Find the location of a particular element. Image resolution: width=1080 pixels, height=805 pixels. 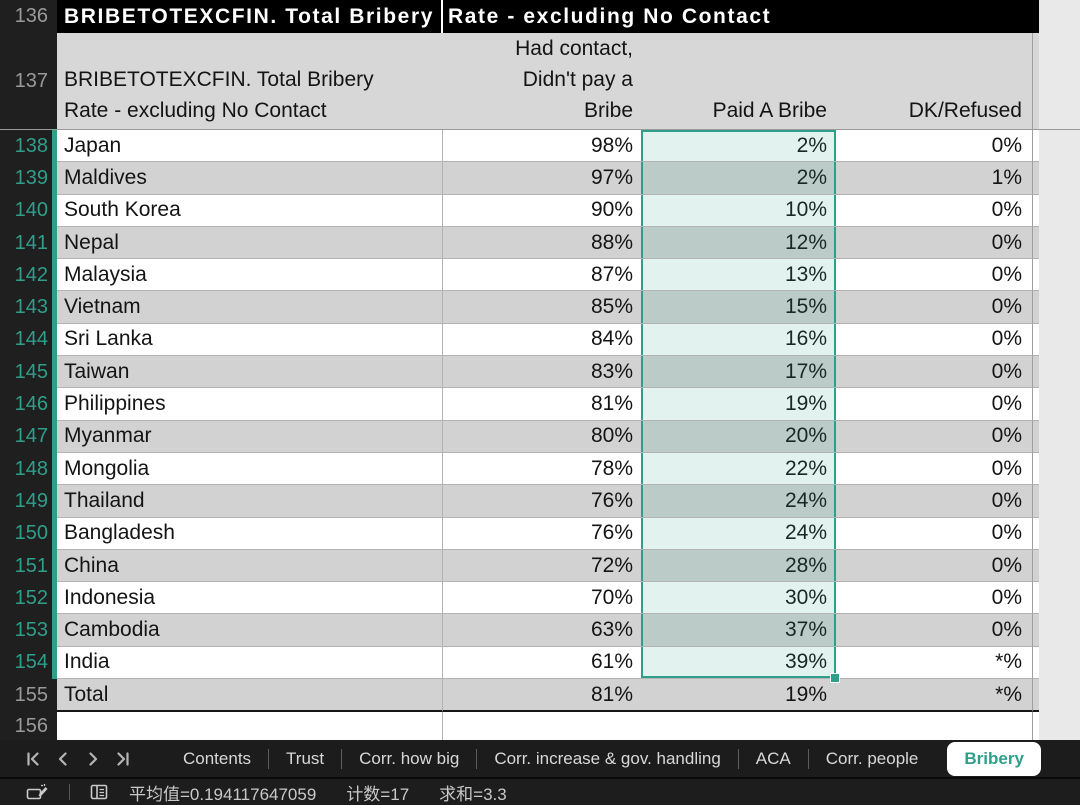

tab-trust: Trust is located at coordinates (305, 758).